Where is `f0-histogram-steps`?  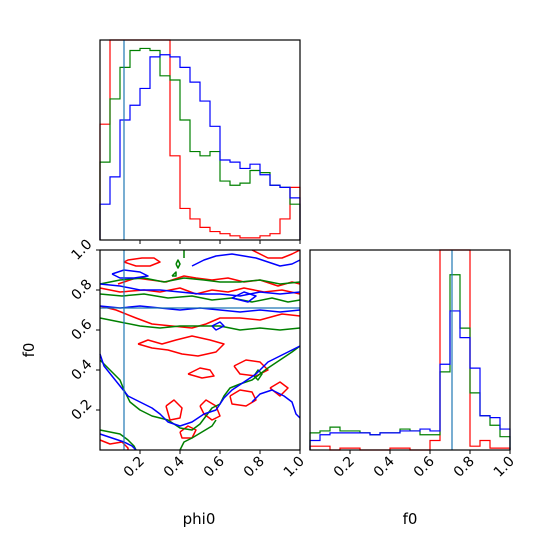
f0-histogram-steps is located at coordinates (410, 350).